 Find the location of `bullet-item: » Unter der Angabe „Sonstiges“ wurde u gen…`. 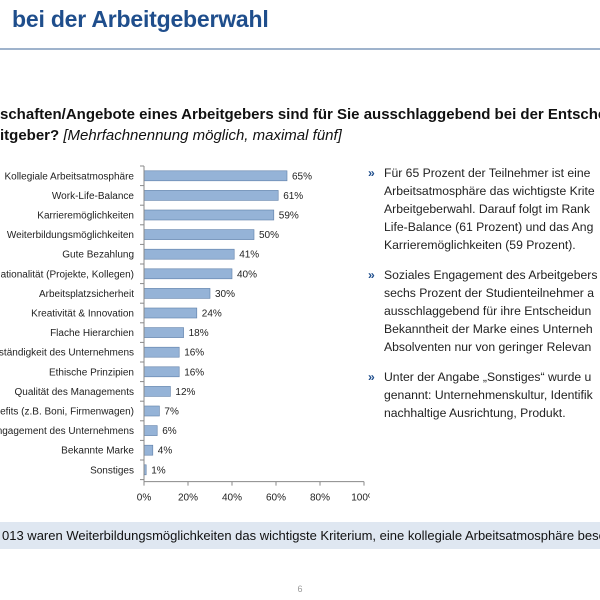

bullet-item: » Unter der Angabe „Sonstiges“ wurde u gen… is located at coordinates (484, 395).